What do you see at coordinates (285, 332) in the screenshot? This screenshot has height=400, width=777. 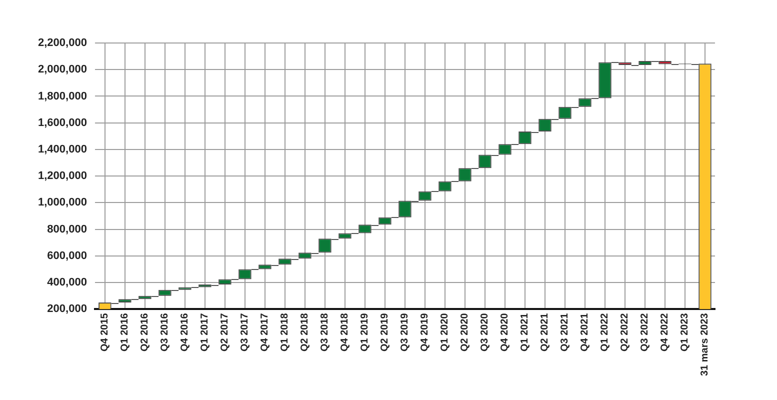 I see `x-tick-label: Q1 2018` at bounding box center [285, 332].